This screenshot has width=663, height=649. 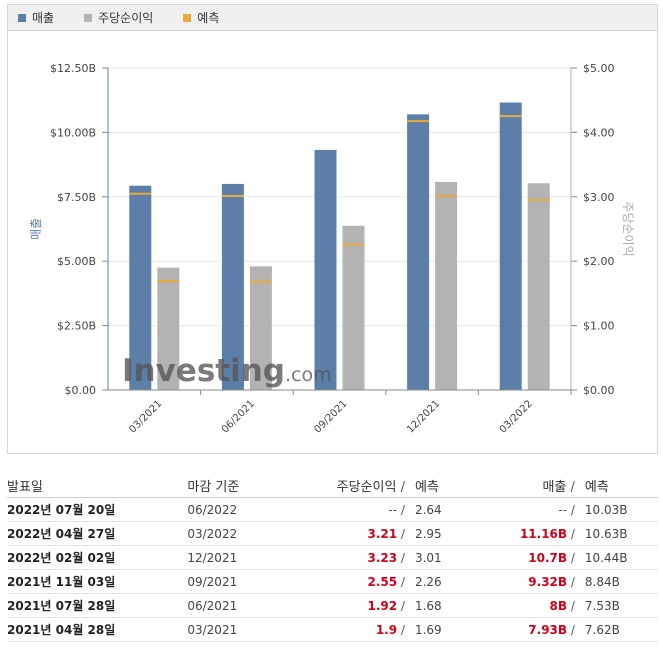 What do you see at coordinates (22, 17) in the screenshot?
I see `legend-revenue-swatch` at bounding box center [22, 17].